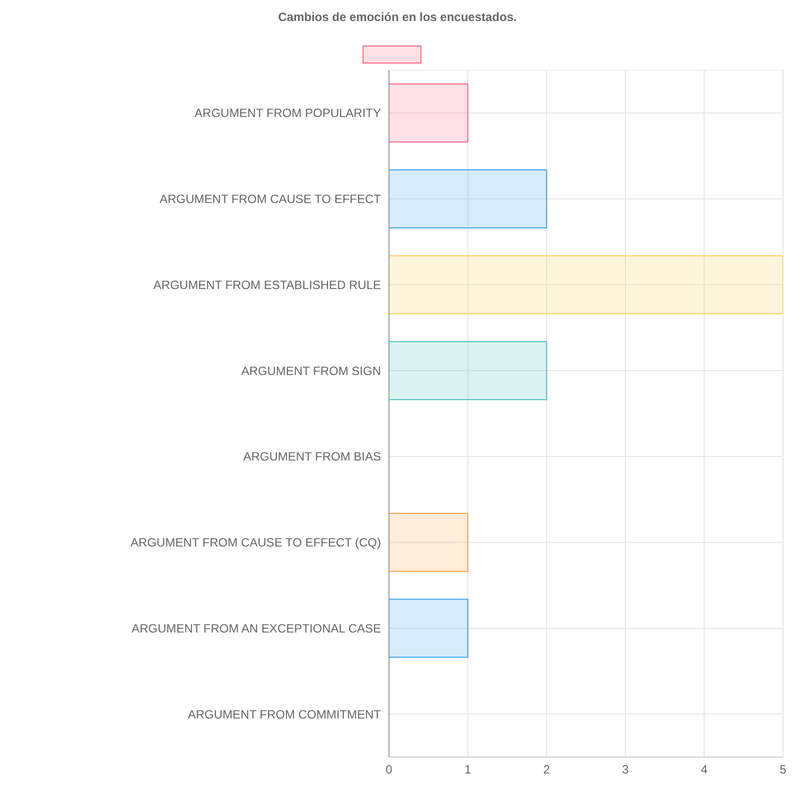  Describe the element at coordinates (311, 371) in the screenshot. I see `y-tick-label: ARGUMENT FROM SIGN` at that location.